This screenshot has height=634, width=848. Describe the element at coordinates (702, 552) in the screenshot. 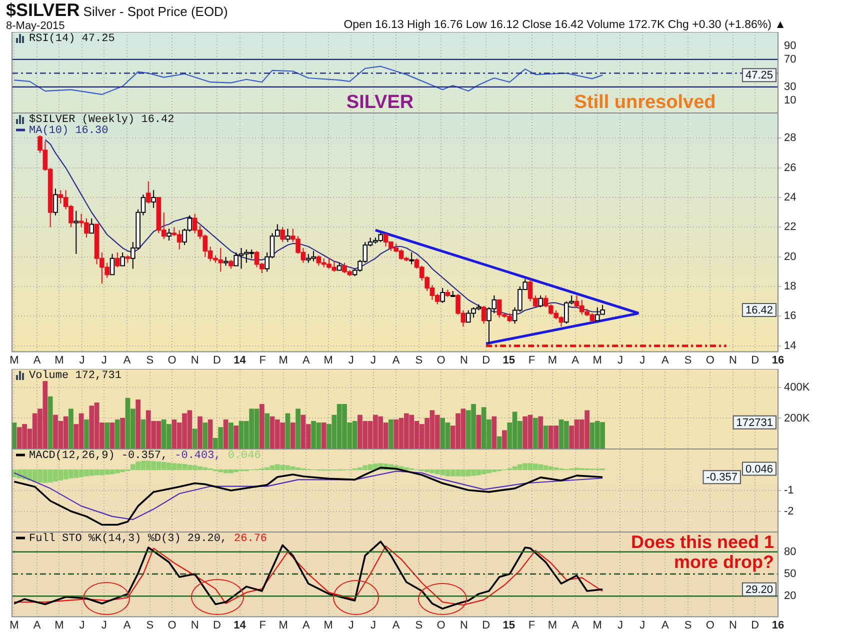

I see `annotation: Does this need 1 more drop?` at that location.